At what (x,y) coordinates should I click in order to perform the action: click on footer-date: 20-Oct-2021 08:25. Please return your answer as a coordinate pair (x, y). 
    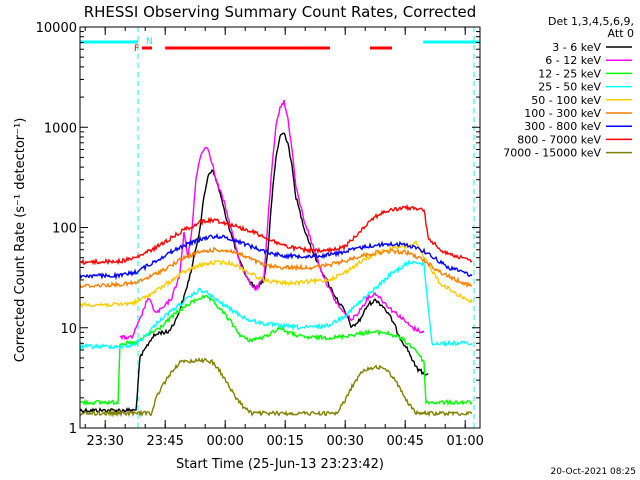
    Looking at the image, I should click on (593, 472).